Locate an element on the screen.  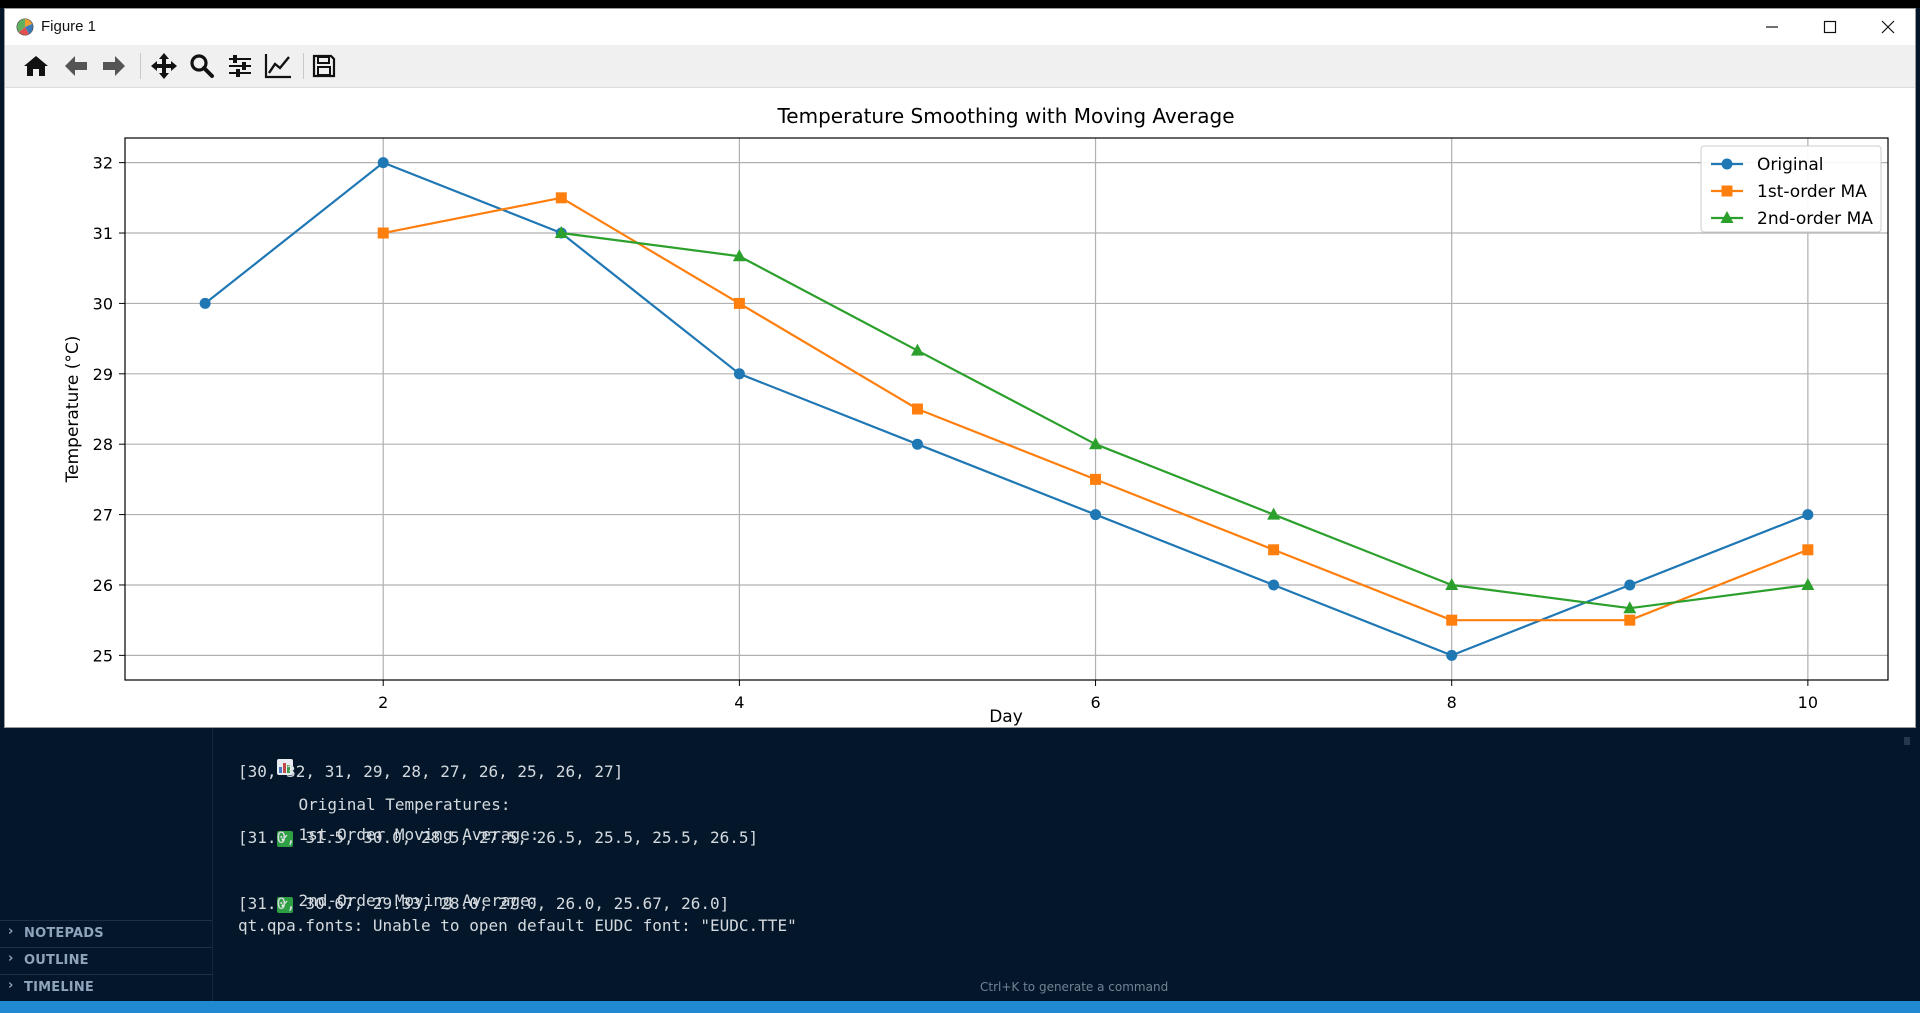
minimize-button is located at coordinates (1772, 27).